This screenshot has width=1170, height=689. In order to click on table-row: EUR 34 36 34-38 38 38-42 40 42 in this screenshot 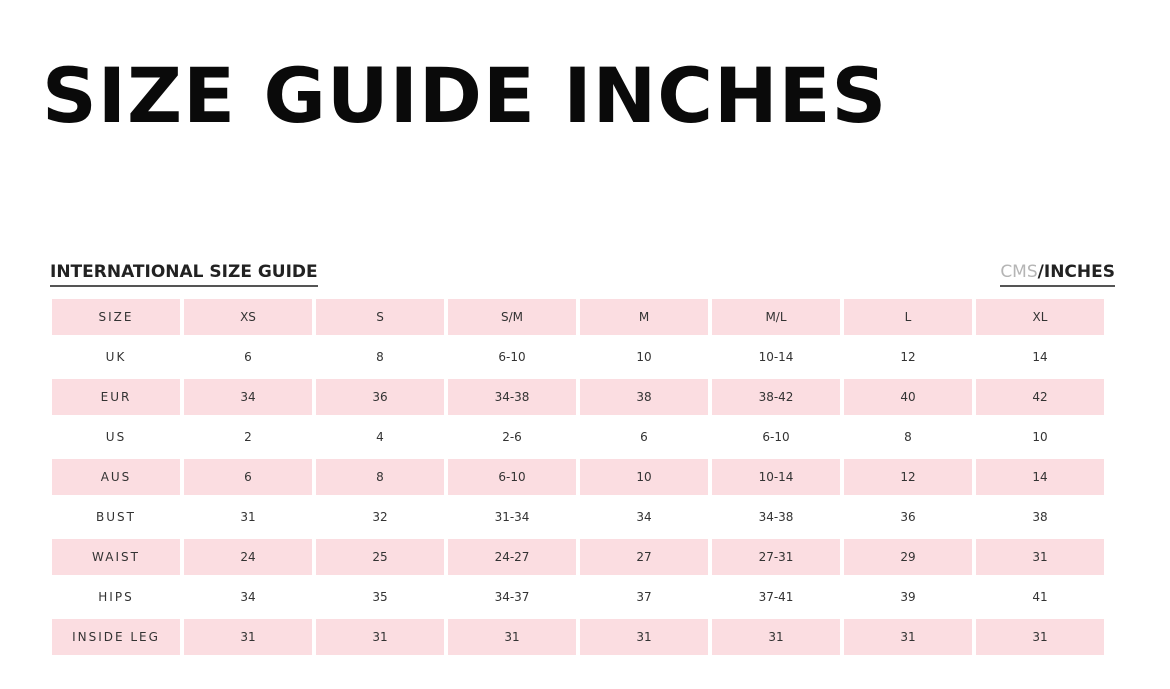, I will do `click(578, 397)`.